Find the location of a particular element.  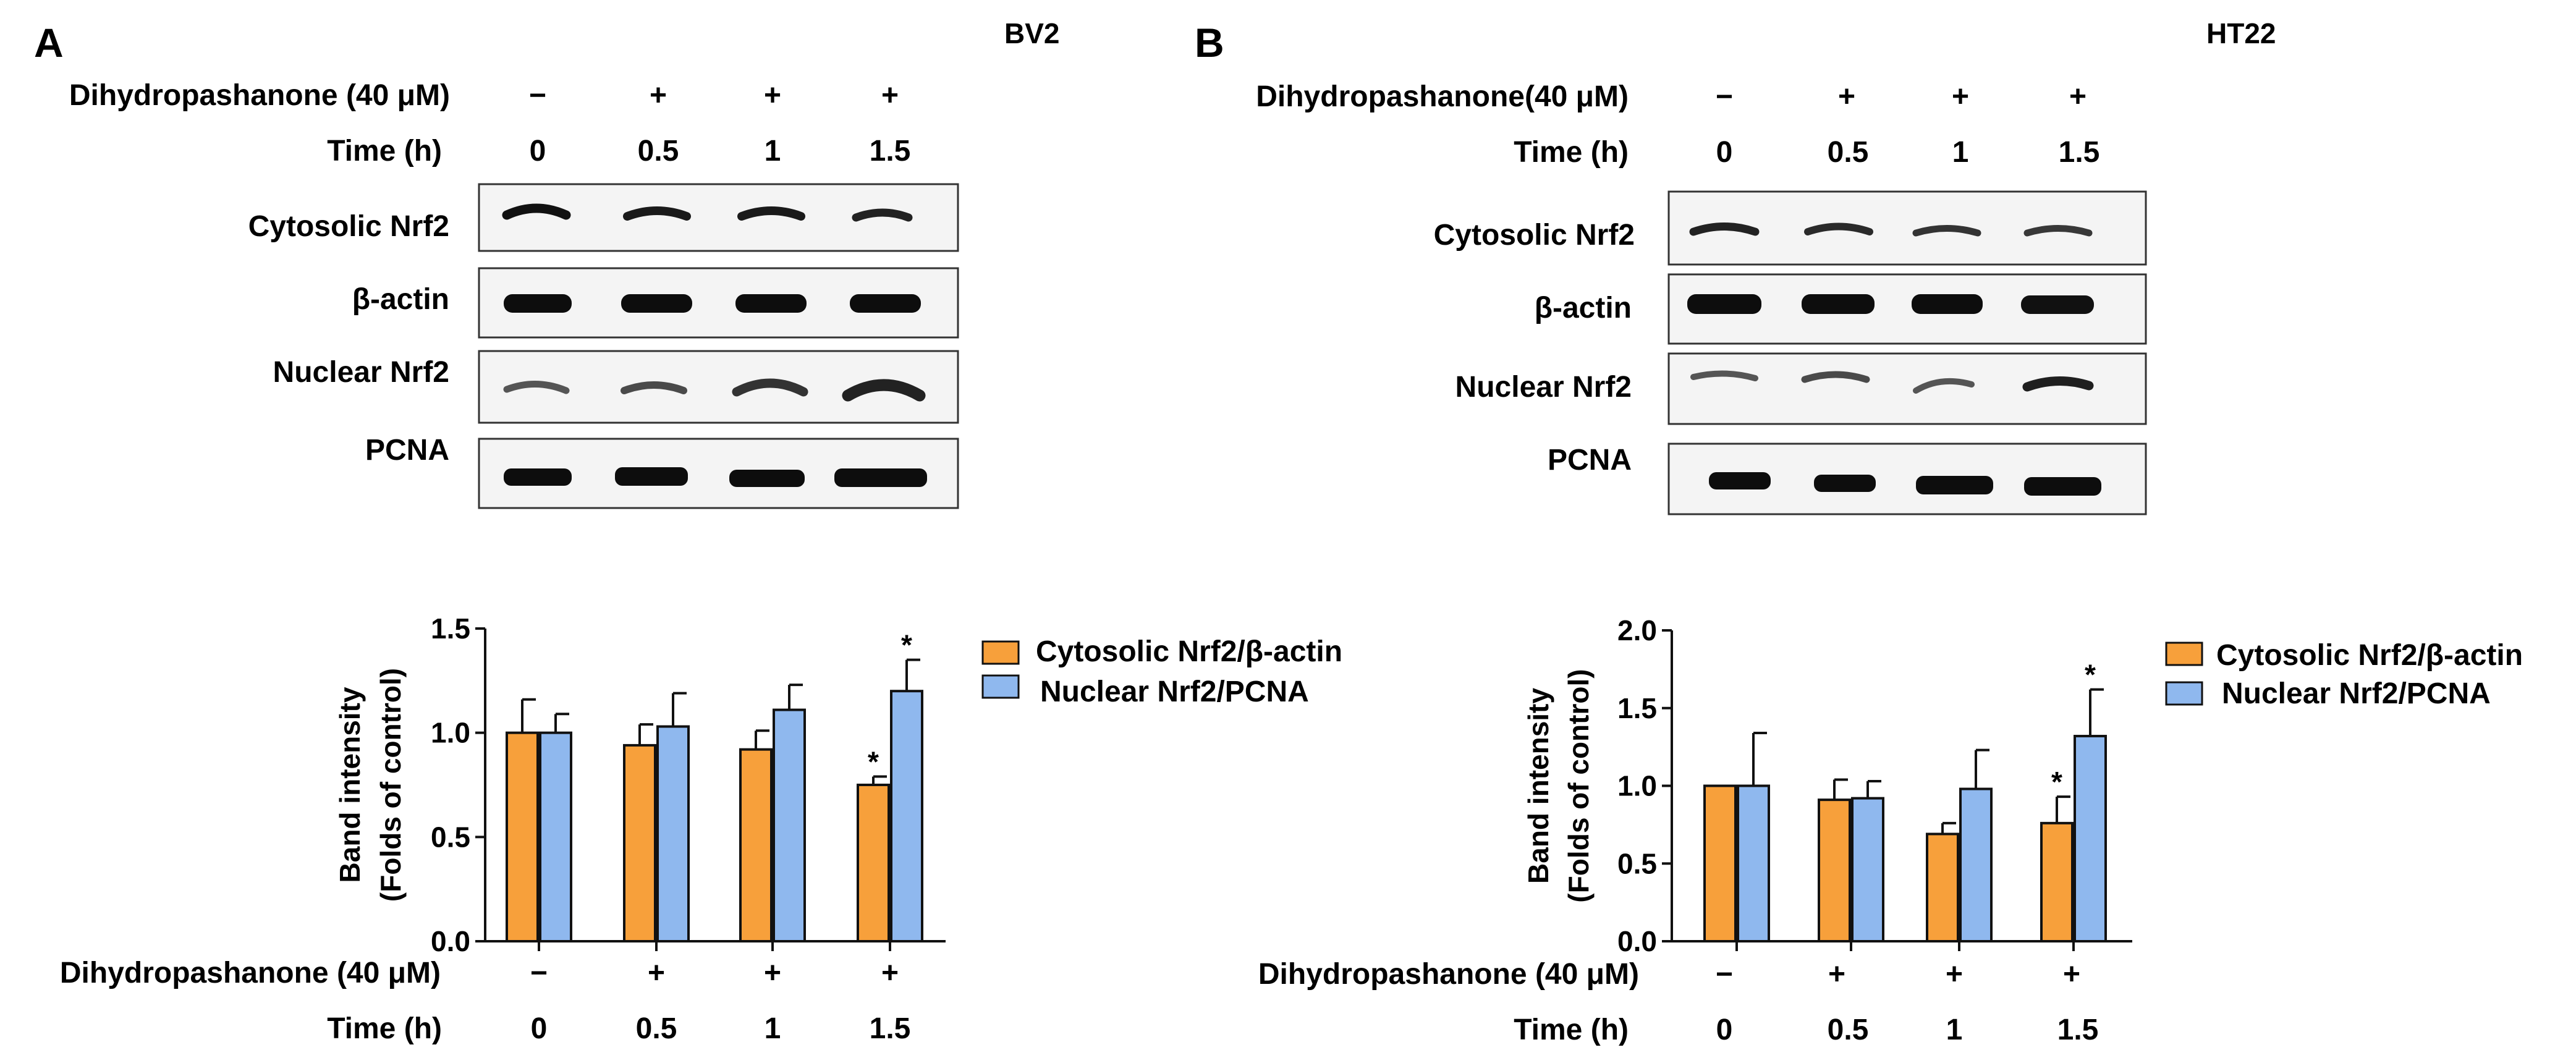

bottom-time-value-b-2: 1 is located at coordinates (1954, 1030).